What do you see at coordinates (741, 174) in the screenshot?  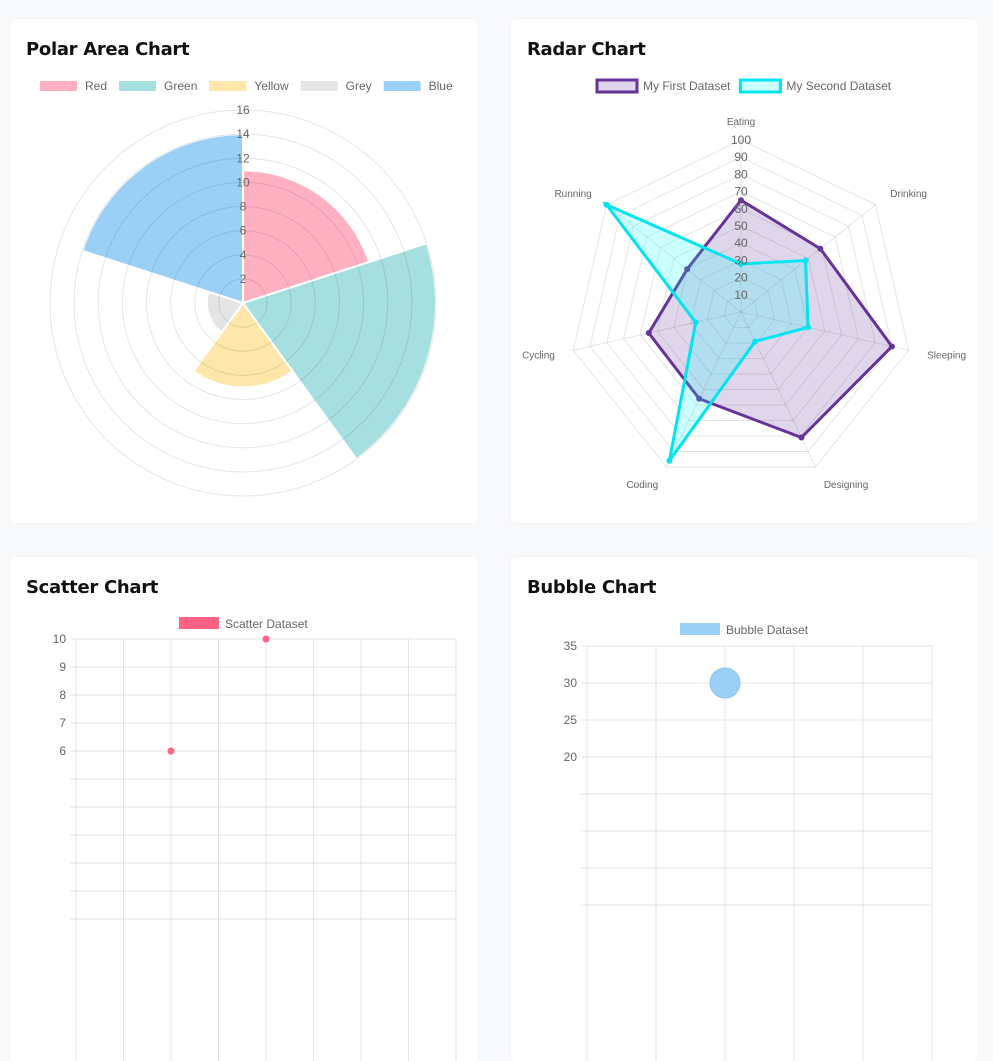 I see `tick-label: 80` at bounding box center [741, 174].